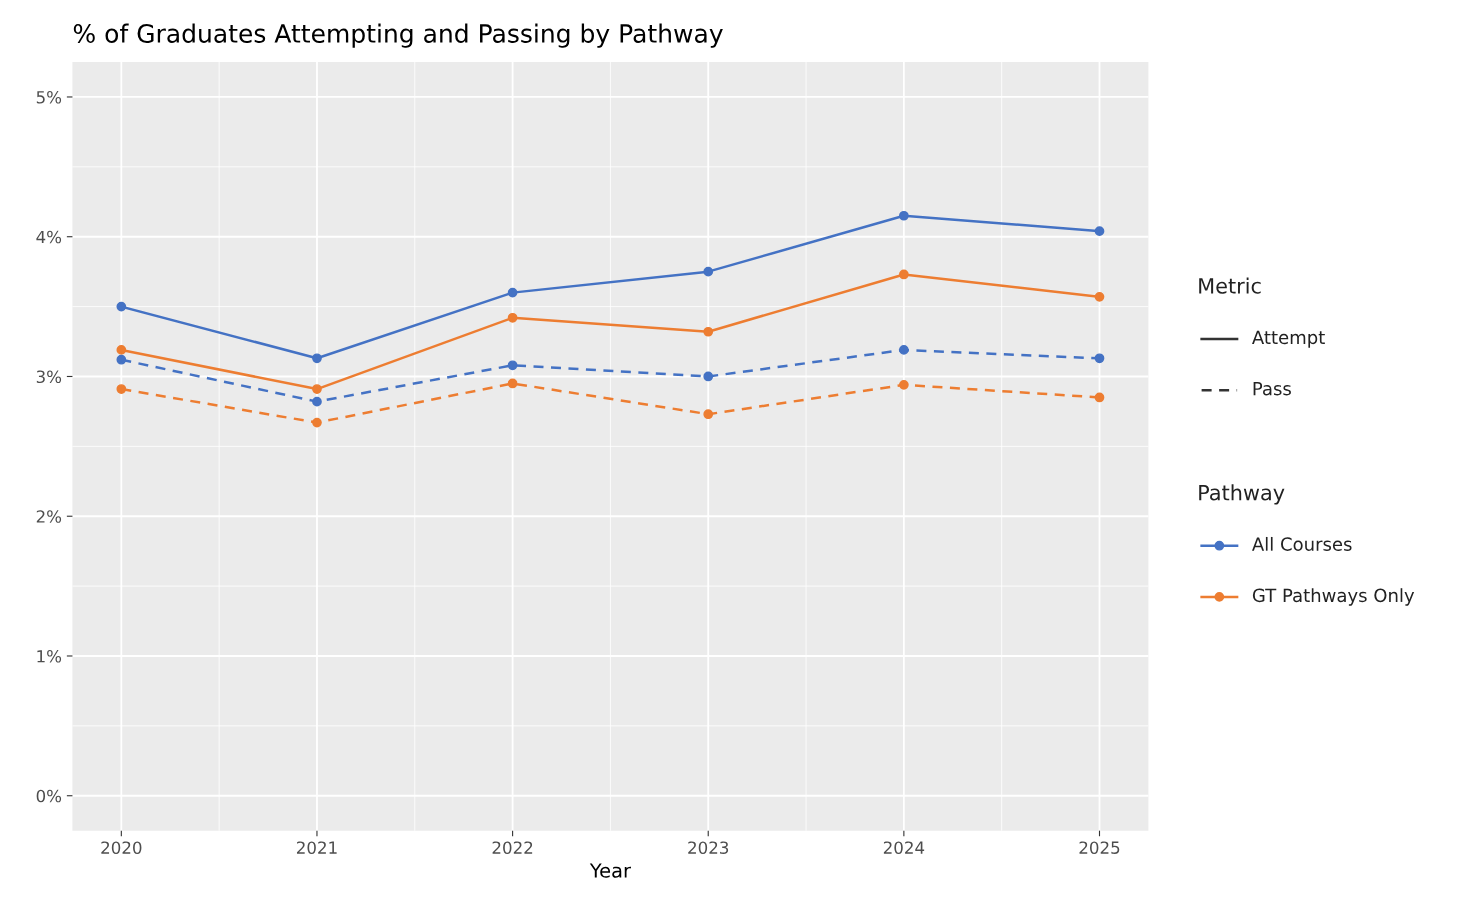  Describe the element at coordinates (1272, 388) in the screenshot. I see `text: Pass` at that location.